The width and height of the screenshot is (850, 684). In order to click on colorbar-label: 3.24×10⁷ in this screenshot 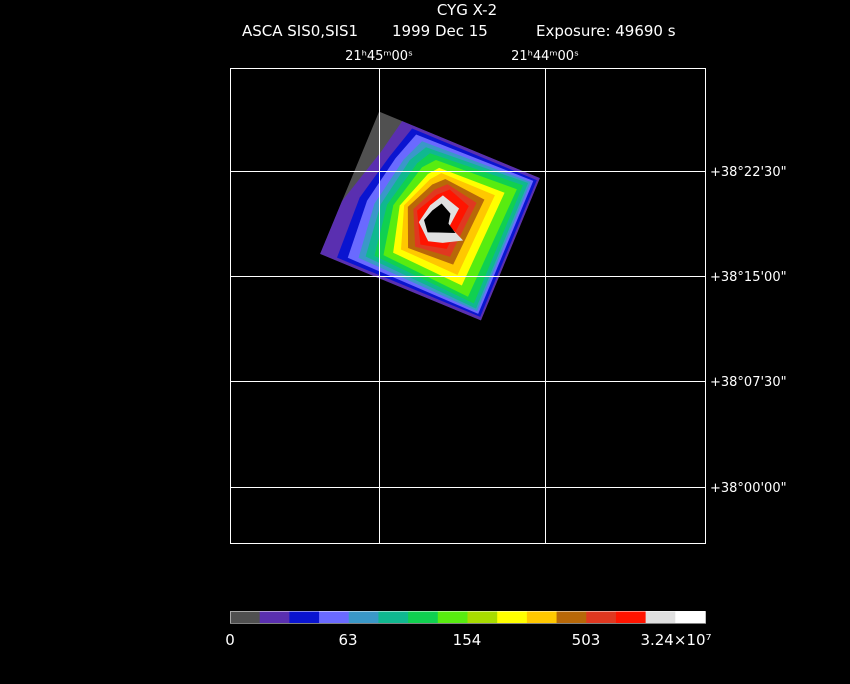, I will do `click(675, 640)`.